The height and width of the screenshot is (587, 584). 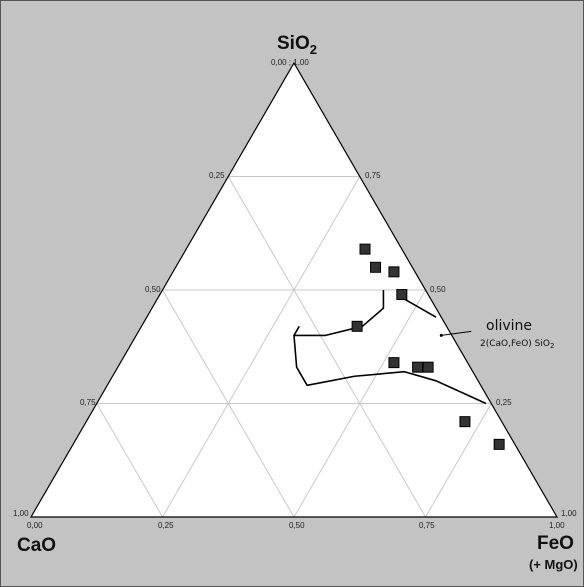 What do you see at coordinates (427, 525) in the screenshot?
I see `bottom-edge-tick-3: 0,75` at bounding box center [427, 525].